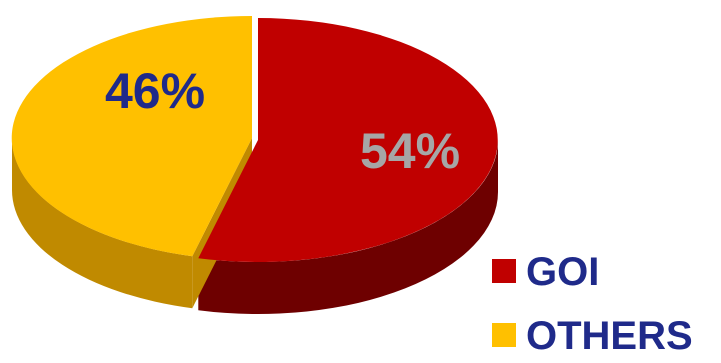 The height and width of the screenshot is (363, 721). Describe the element at coordinates (102, 223) in the screenshot. I see `pie-side-others` at that location.